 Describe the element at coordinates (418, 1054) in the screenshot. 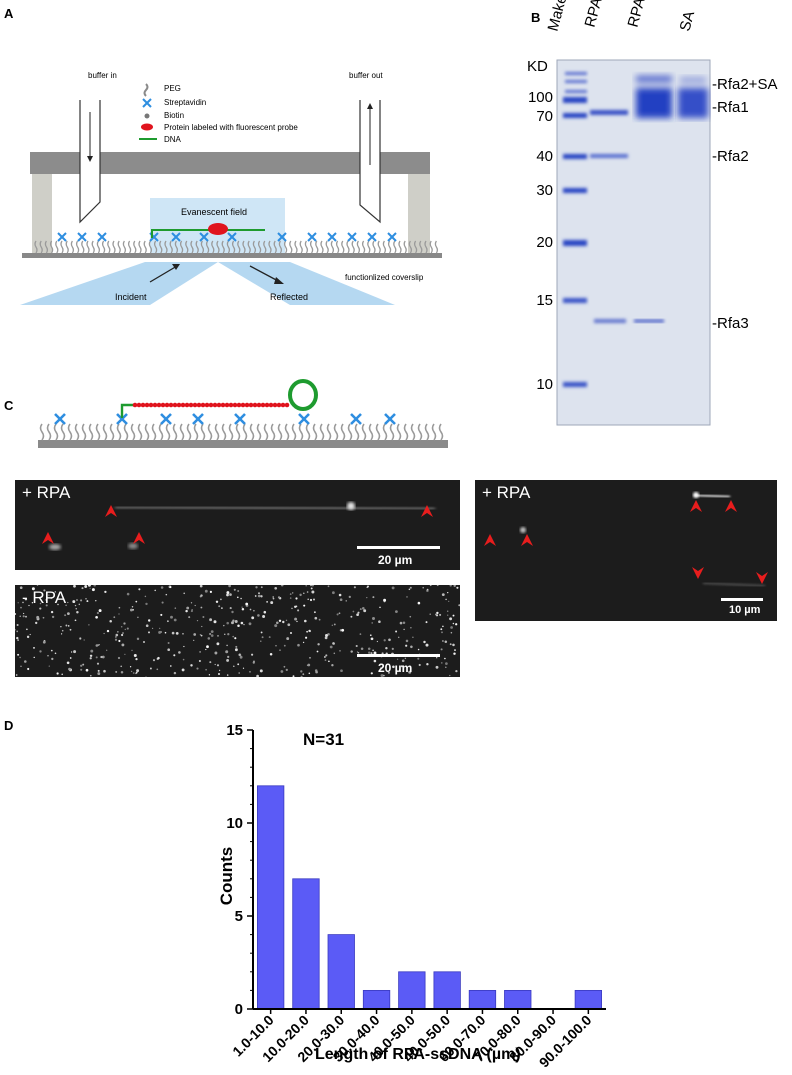

I see `x-axis-label: Length of RPA-ssDNA (µm)` at that location.